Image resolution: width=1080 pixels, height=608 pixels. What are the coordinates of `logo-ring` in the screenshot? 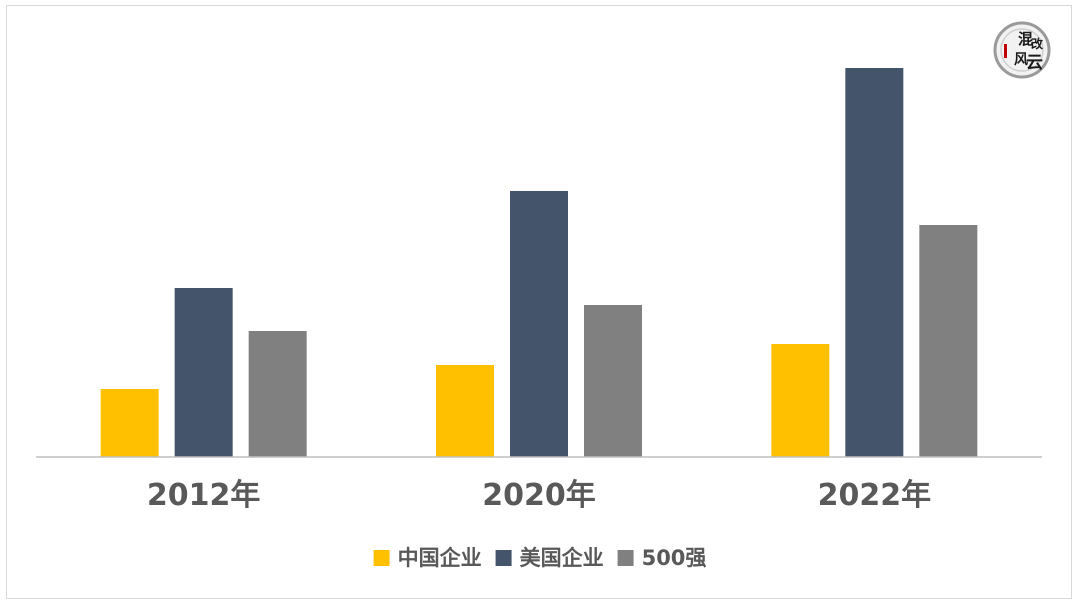 It's located at (1022, 50).